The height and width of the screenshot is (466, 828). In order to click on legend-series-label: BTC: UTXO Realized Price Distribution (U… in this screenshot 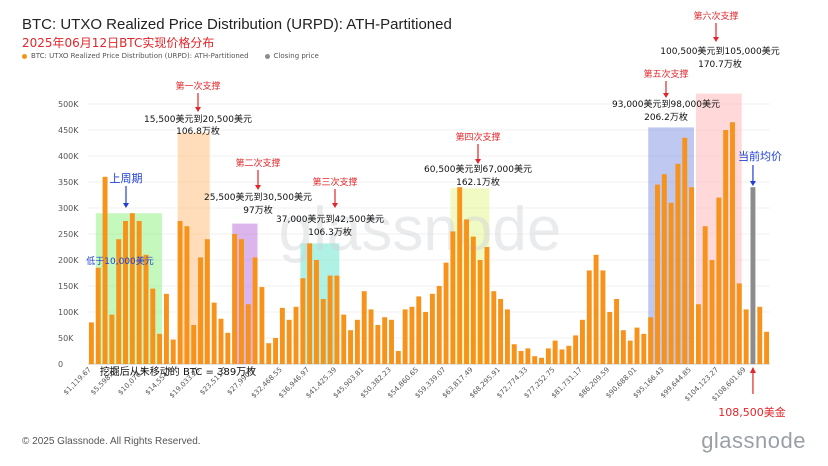, I will do `click(140, 56)`.